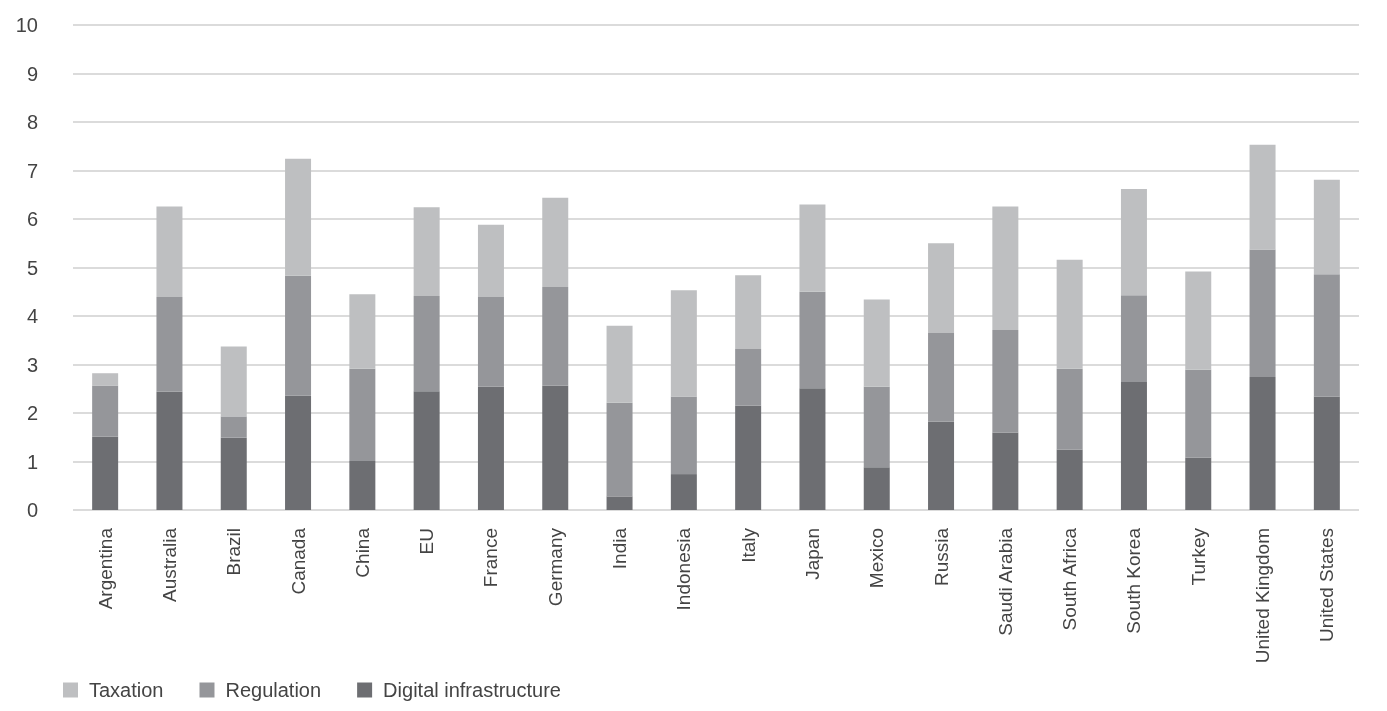 The width and height of the screenshot is (1387, 711). I want to click on x-tick-label: Italy, so click(748, 545).